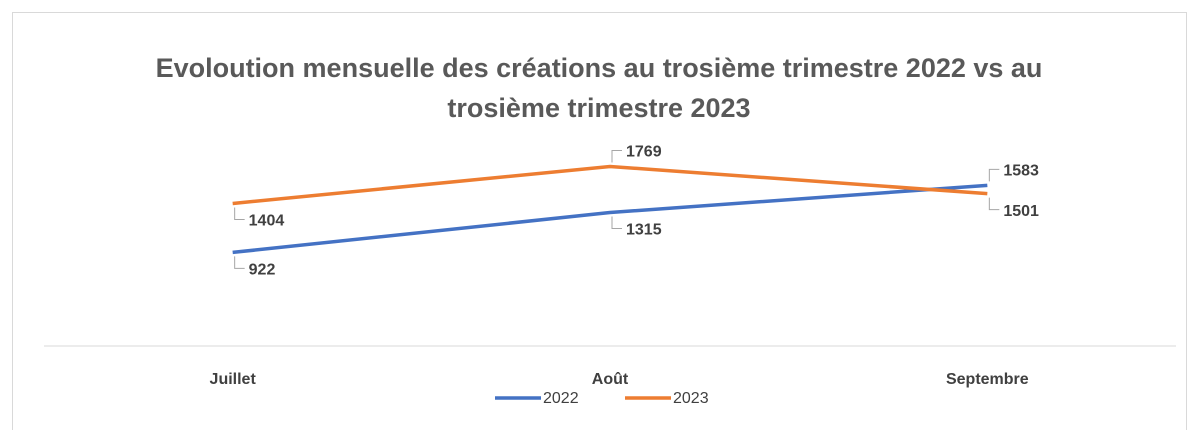 The width and height of the screenshot is (1199, 430). What do you see at coordinates (1021, 171) in the screenshot?
I see `data-label: 1583` at bounding box center [1021, 171].